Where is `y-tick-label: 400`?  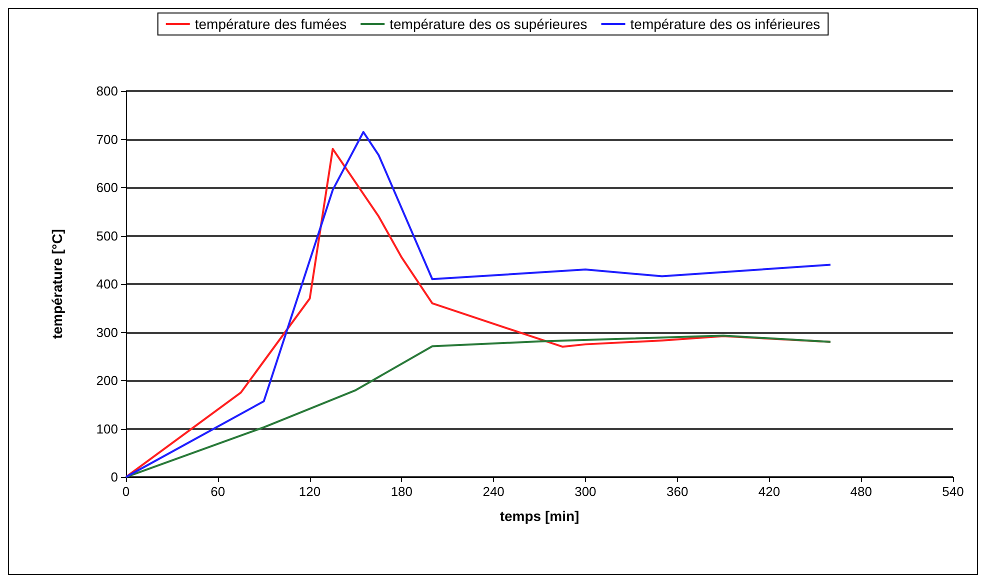
y-tick-label: 400 is located at coordinates (107, 284).